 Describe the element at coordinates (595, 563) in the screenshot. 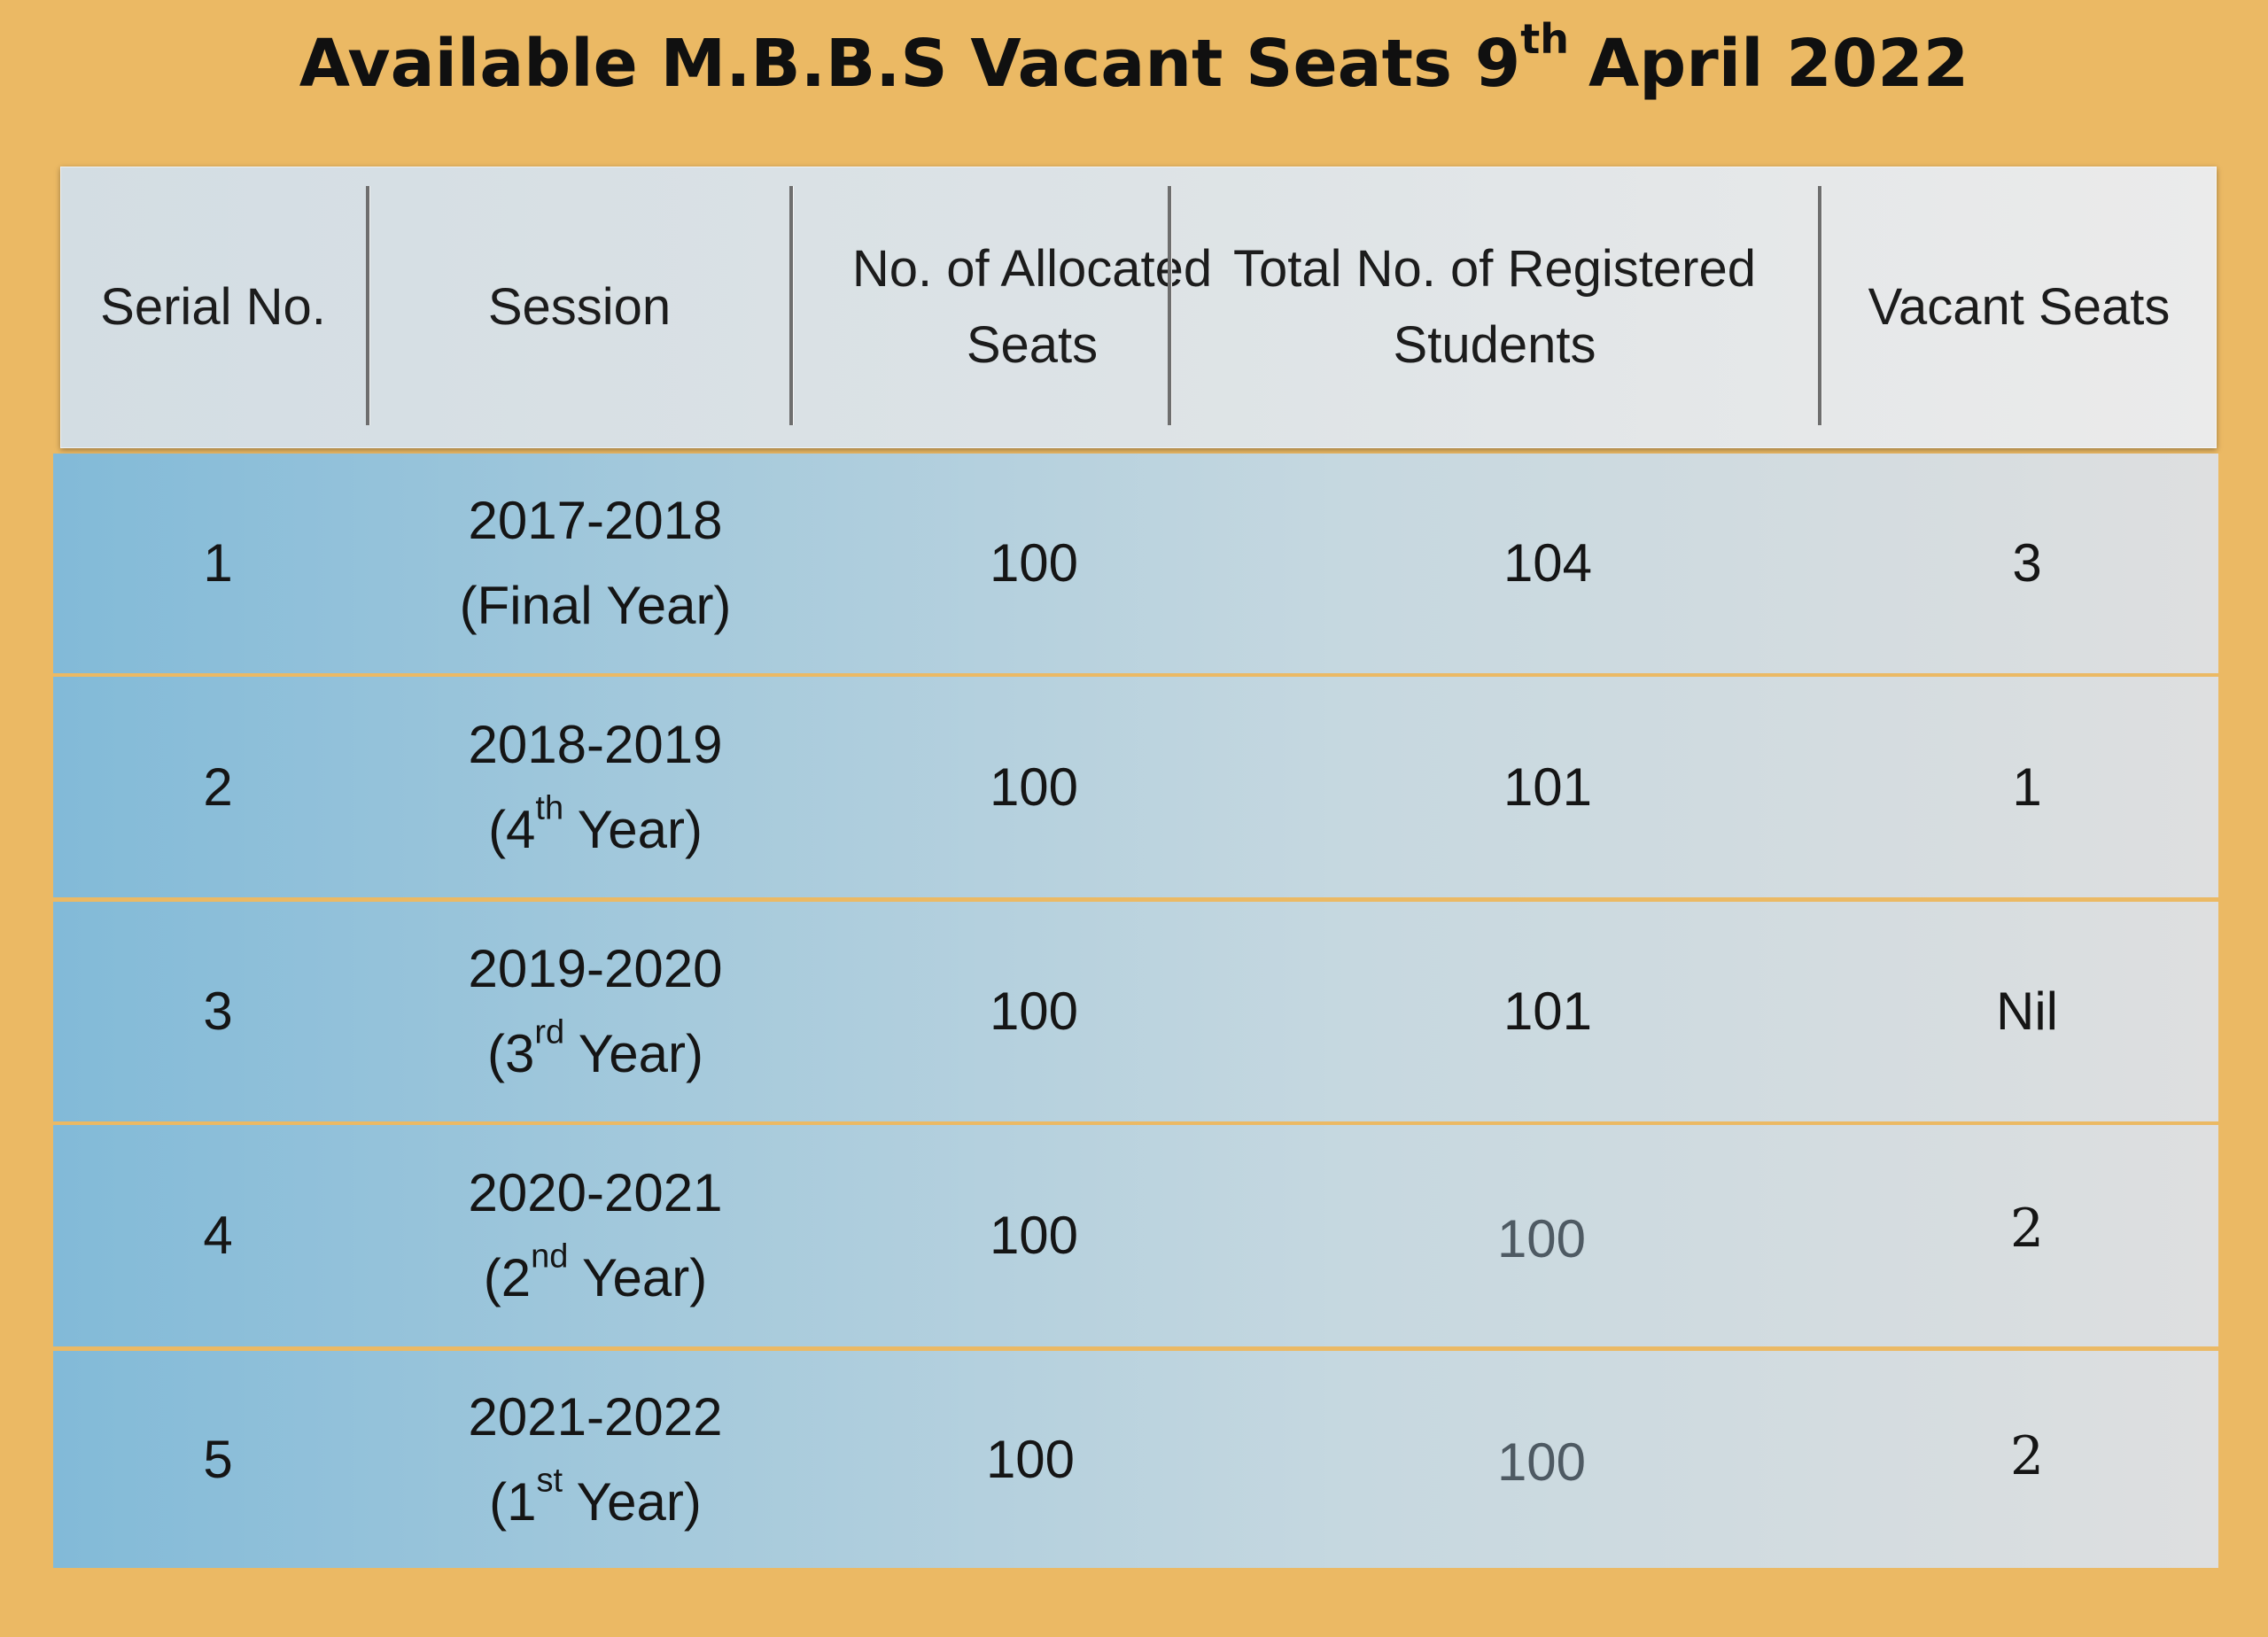

I see `cell-session: 2017-2018 (Final Year)` at that location.